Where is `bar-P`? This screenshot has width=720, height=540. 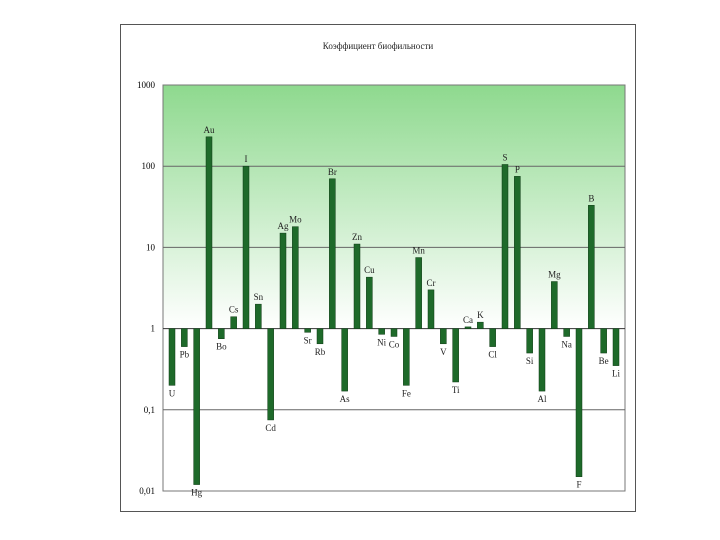 bar-P is located at coordinates (517, 252).